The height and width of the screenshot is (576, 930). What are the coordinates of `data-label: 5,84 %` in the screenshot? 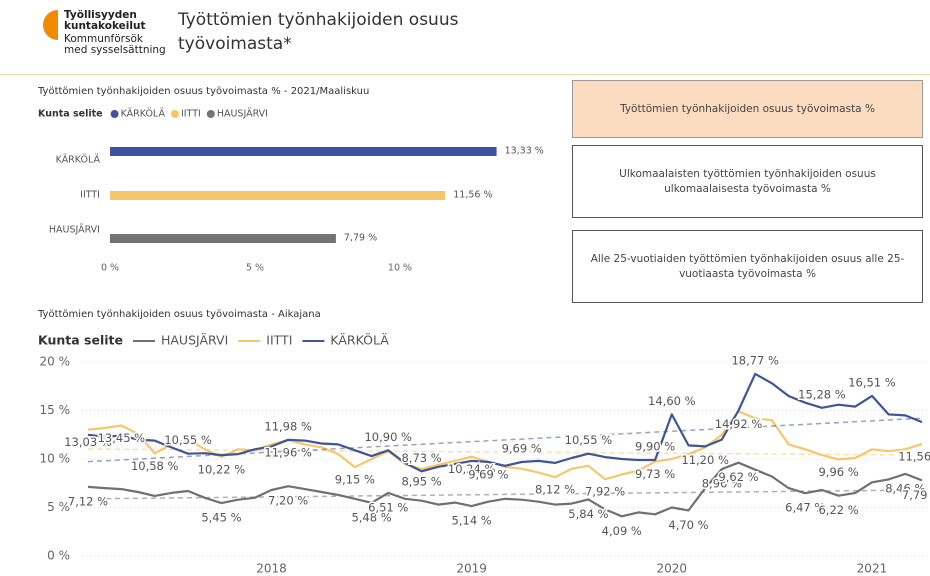 It's located at (588, 514).